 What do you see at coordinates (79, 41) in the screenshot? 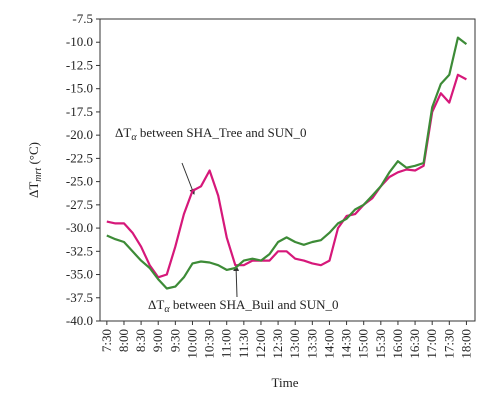
I see `y-tick-label: -10.0` at bounding box center [79, 41].